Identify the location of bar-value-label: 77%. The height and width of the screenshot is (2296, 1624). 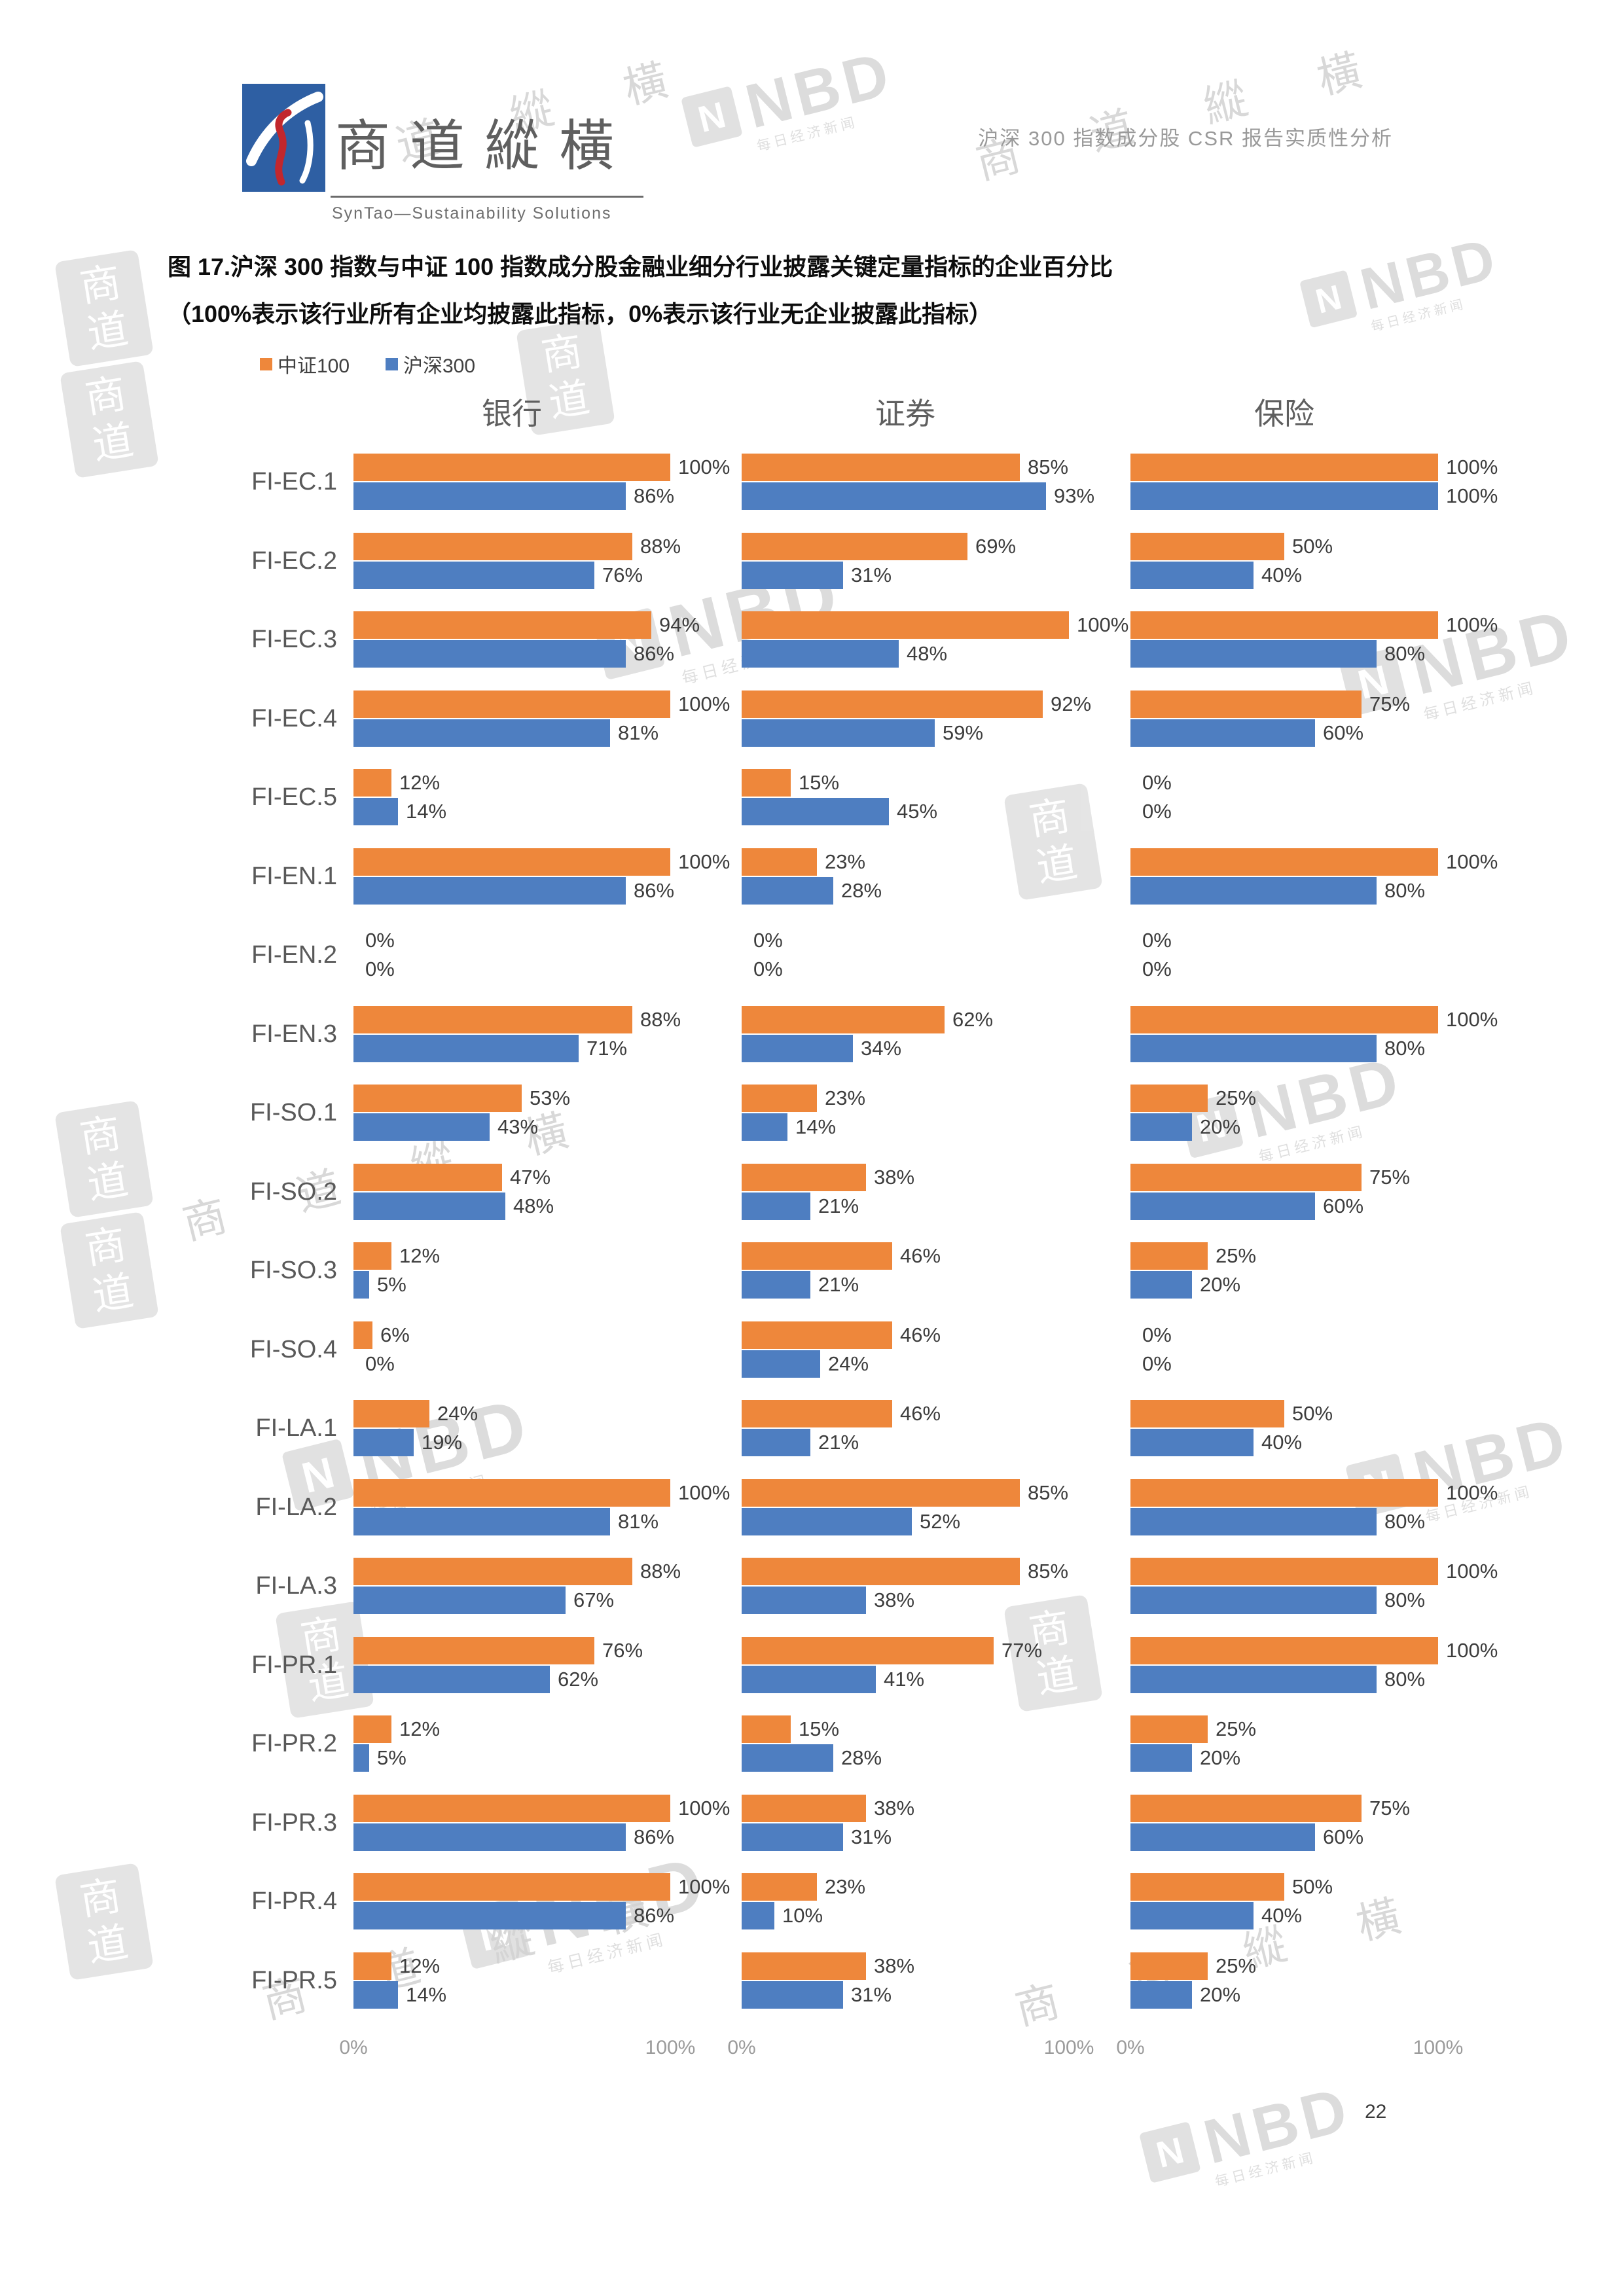
(1022, 1650).